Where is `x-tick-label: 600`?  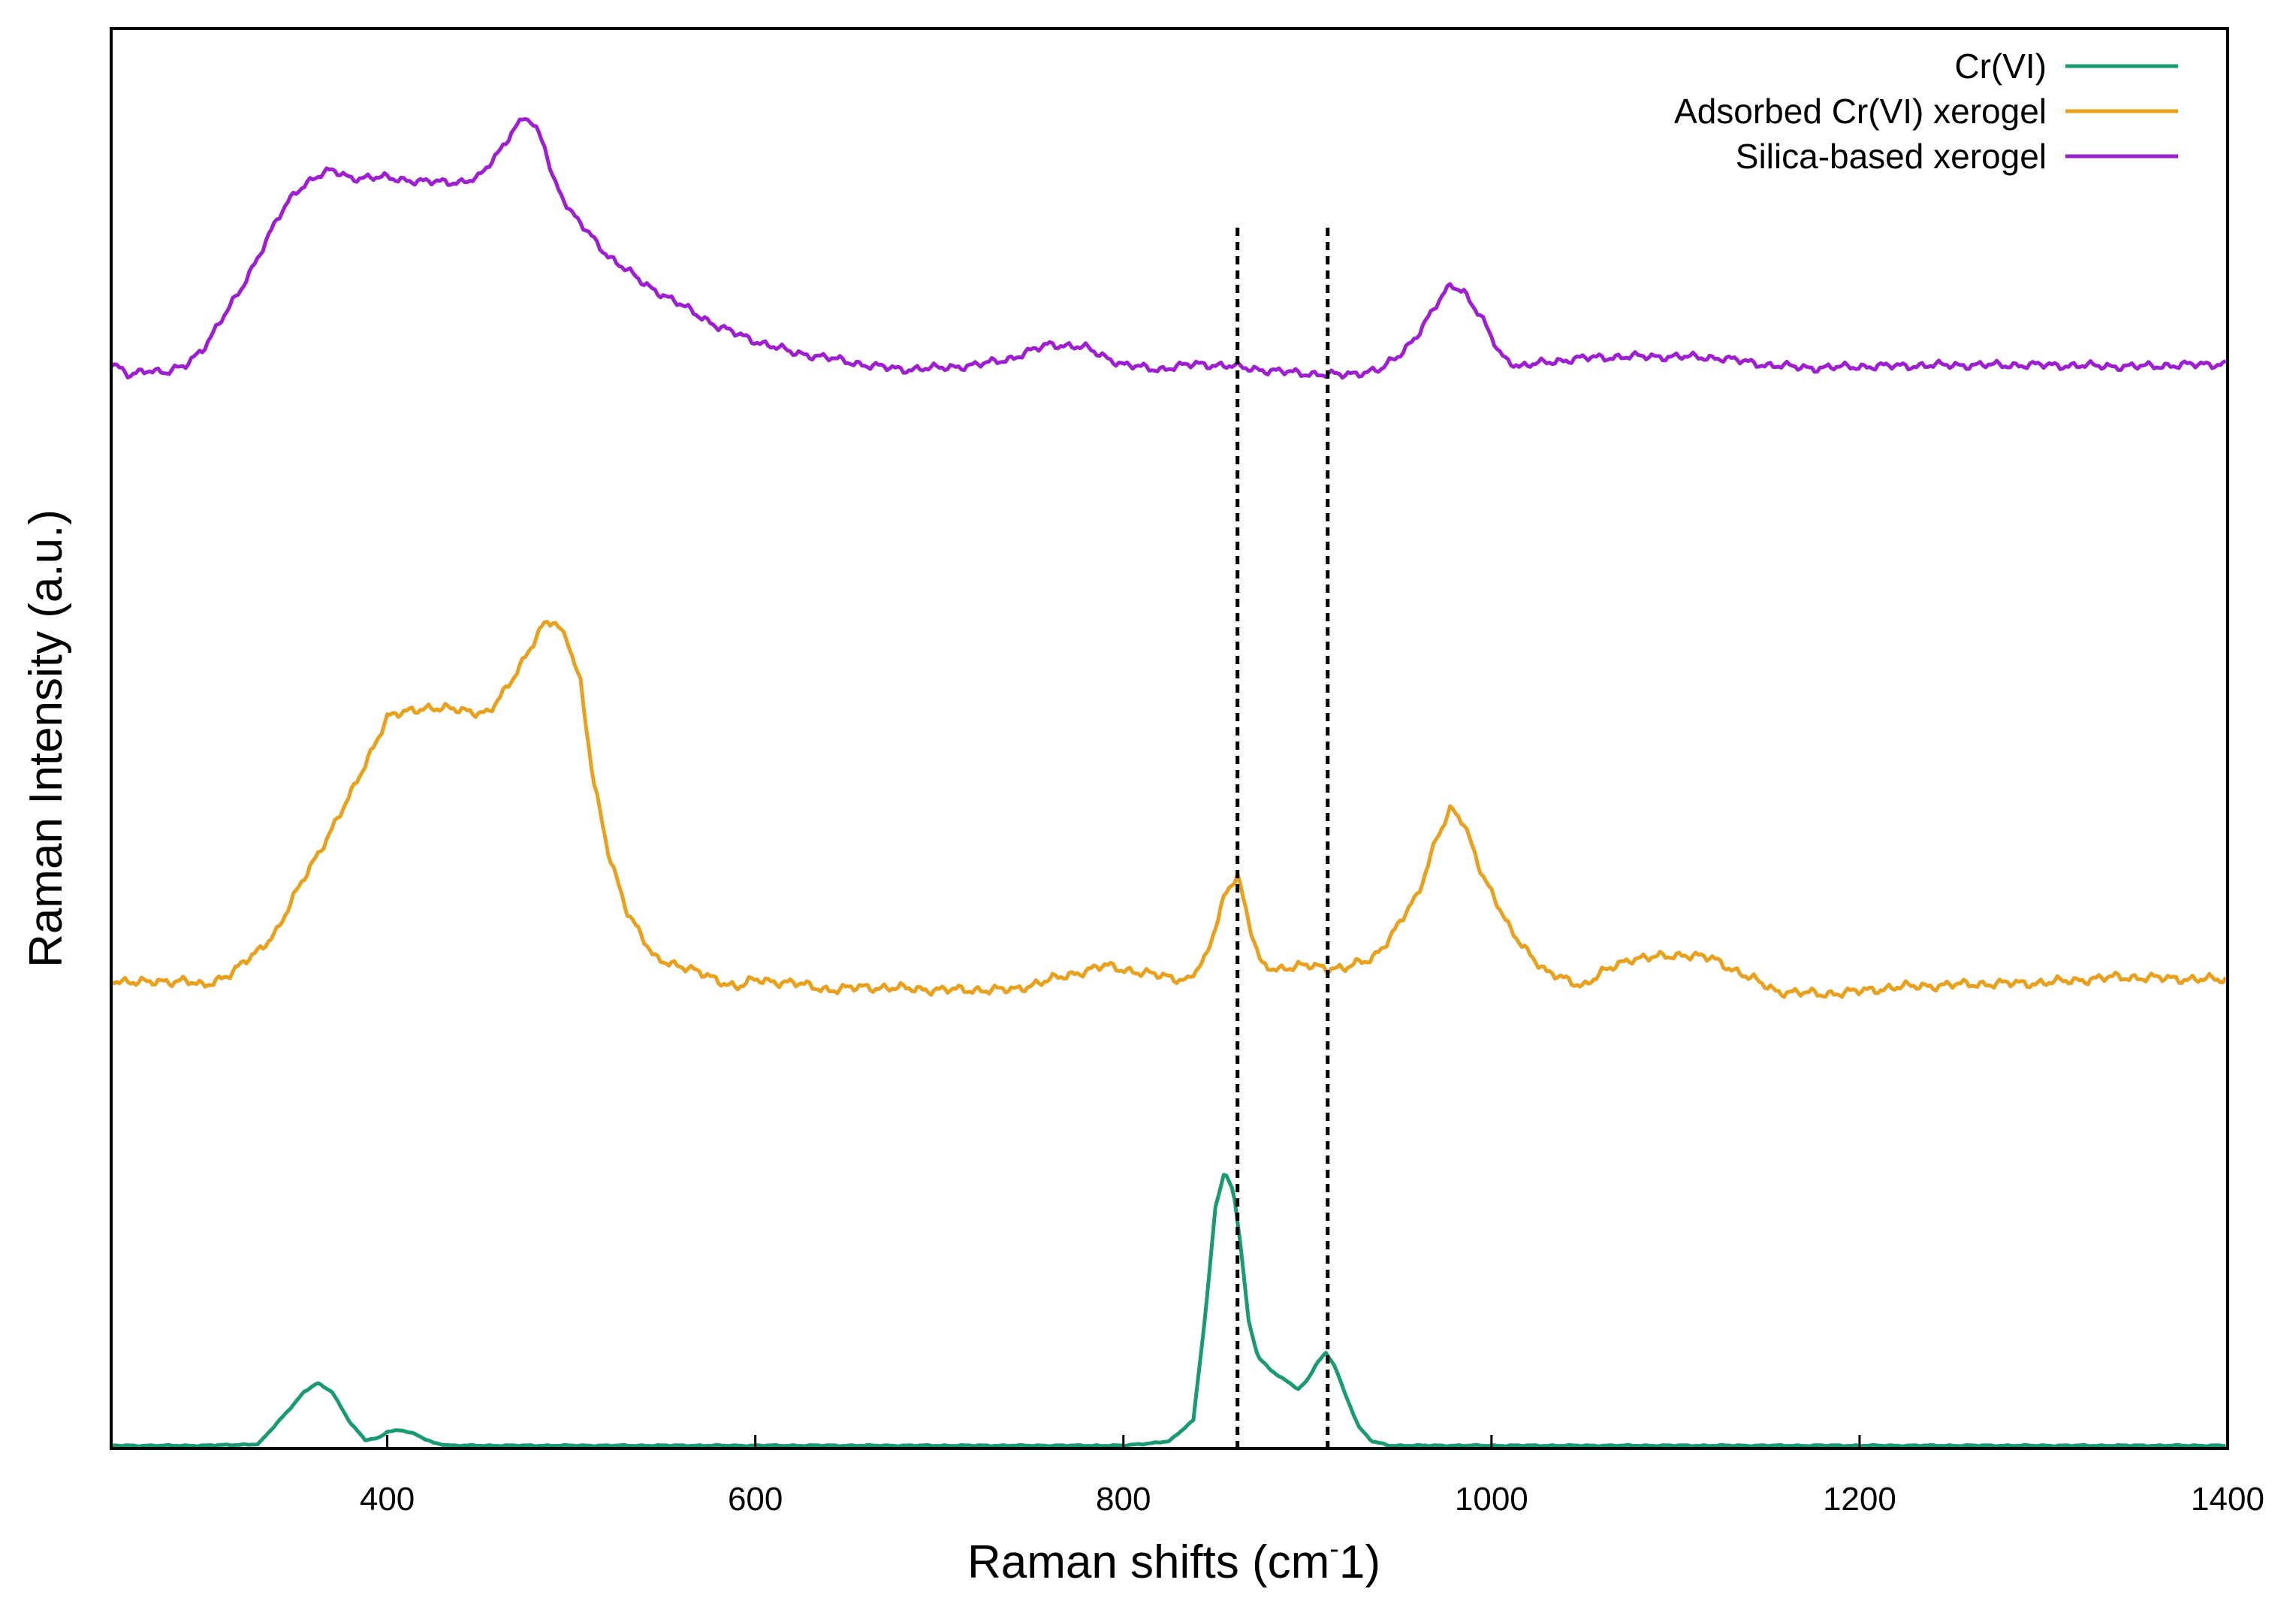
x-tick-label: 600 is located at coordinates (755, 1499).